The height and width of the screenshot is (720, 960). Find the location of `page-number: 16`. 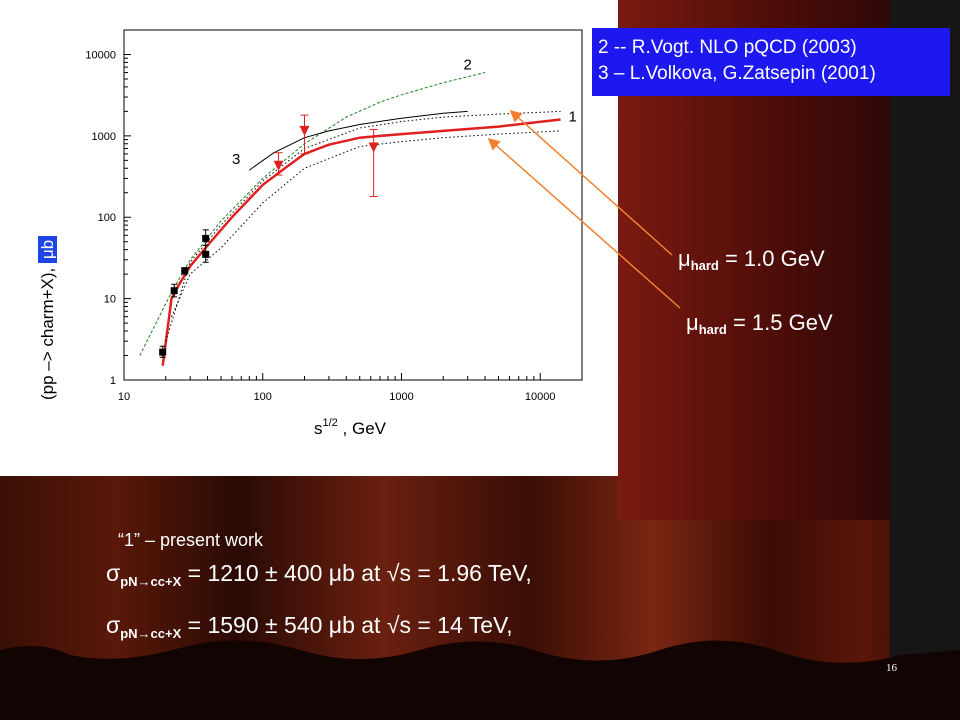

page-number: 16 is located at coordinates (891, 668).